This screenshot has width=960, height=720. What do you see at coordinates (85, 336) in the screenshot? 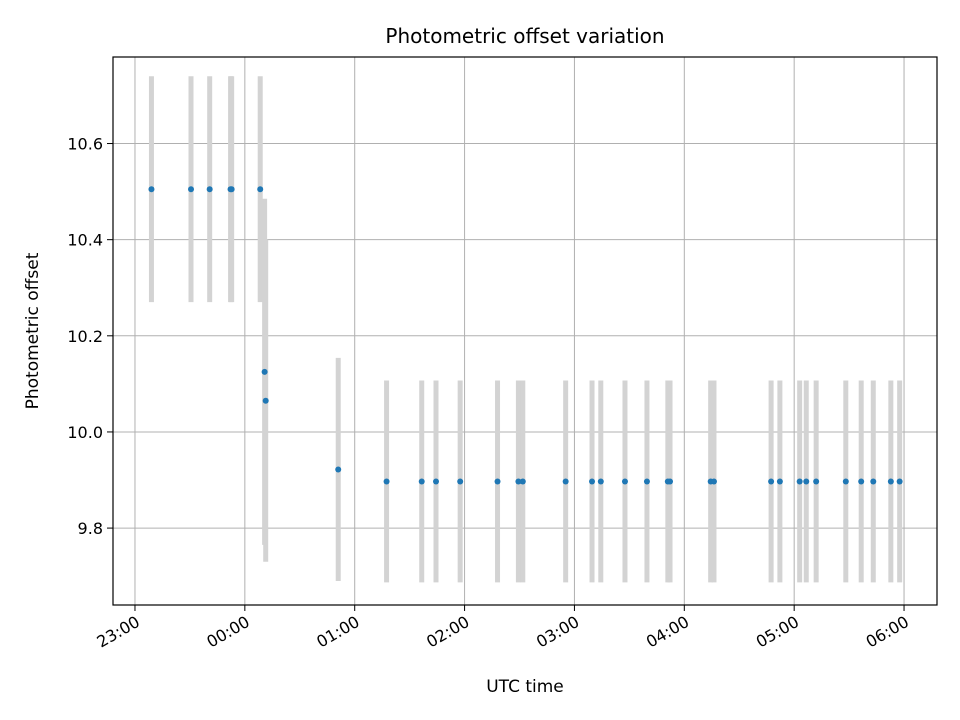
I see `y-tick-label: 10.2` at bounding box center [85, 336].